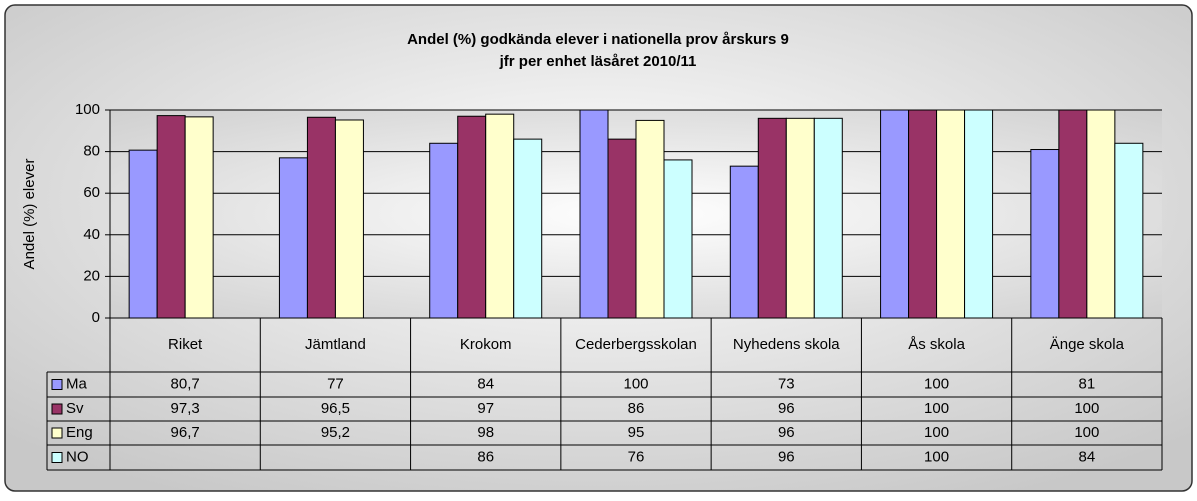  I want to click on x-tick-label: Cederbergsskolan, so click(636, 344).